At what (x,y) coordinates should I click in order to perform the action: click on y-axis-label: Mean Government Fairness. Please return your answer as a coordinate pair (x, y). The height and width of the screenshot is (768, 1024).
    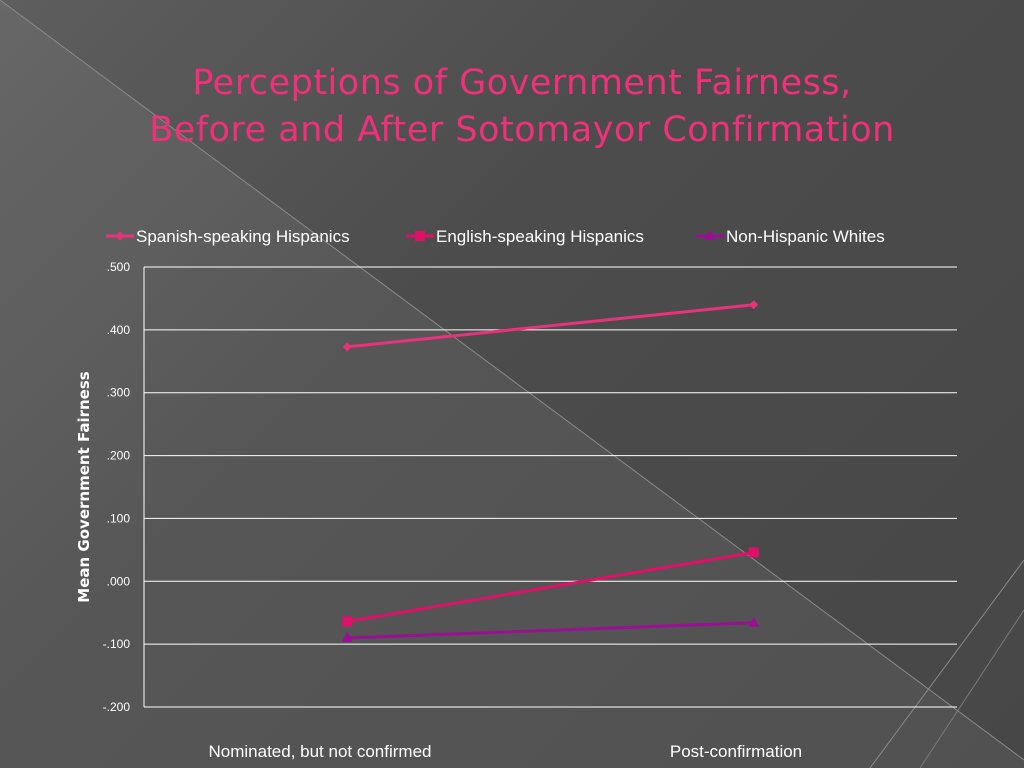
    Looking at the image, I should click on (84, 486).